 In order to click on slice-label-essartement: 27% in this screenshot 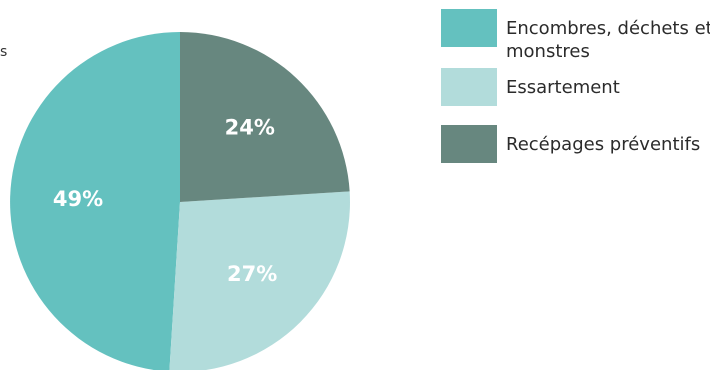, I will do `click(252, 274)`.